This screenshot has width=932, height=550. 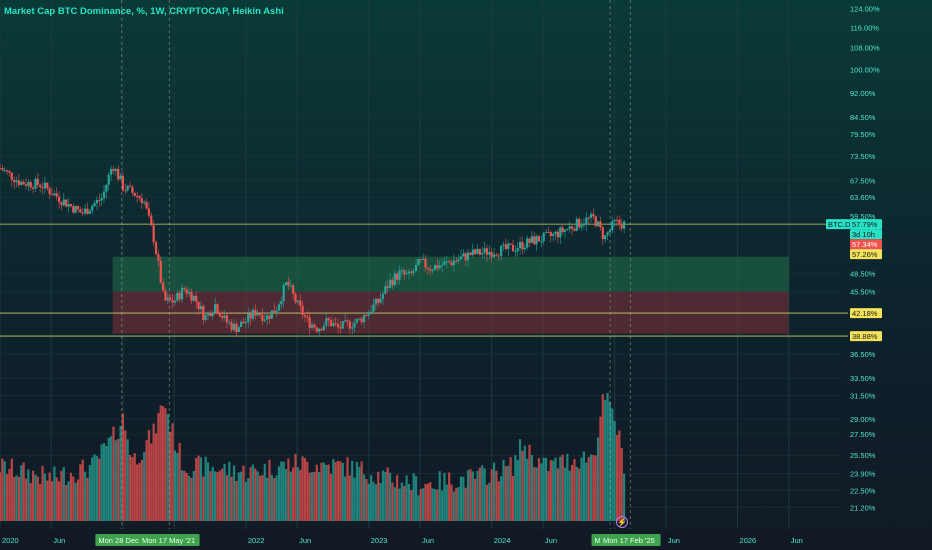 What do you see at coordinates (622, 522) in the screenshot?
I see `lightning-icon: ⚡` at bounding box center [622, 522].